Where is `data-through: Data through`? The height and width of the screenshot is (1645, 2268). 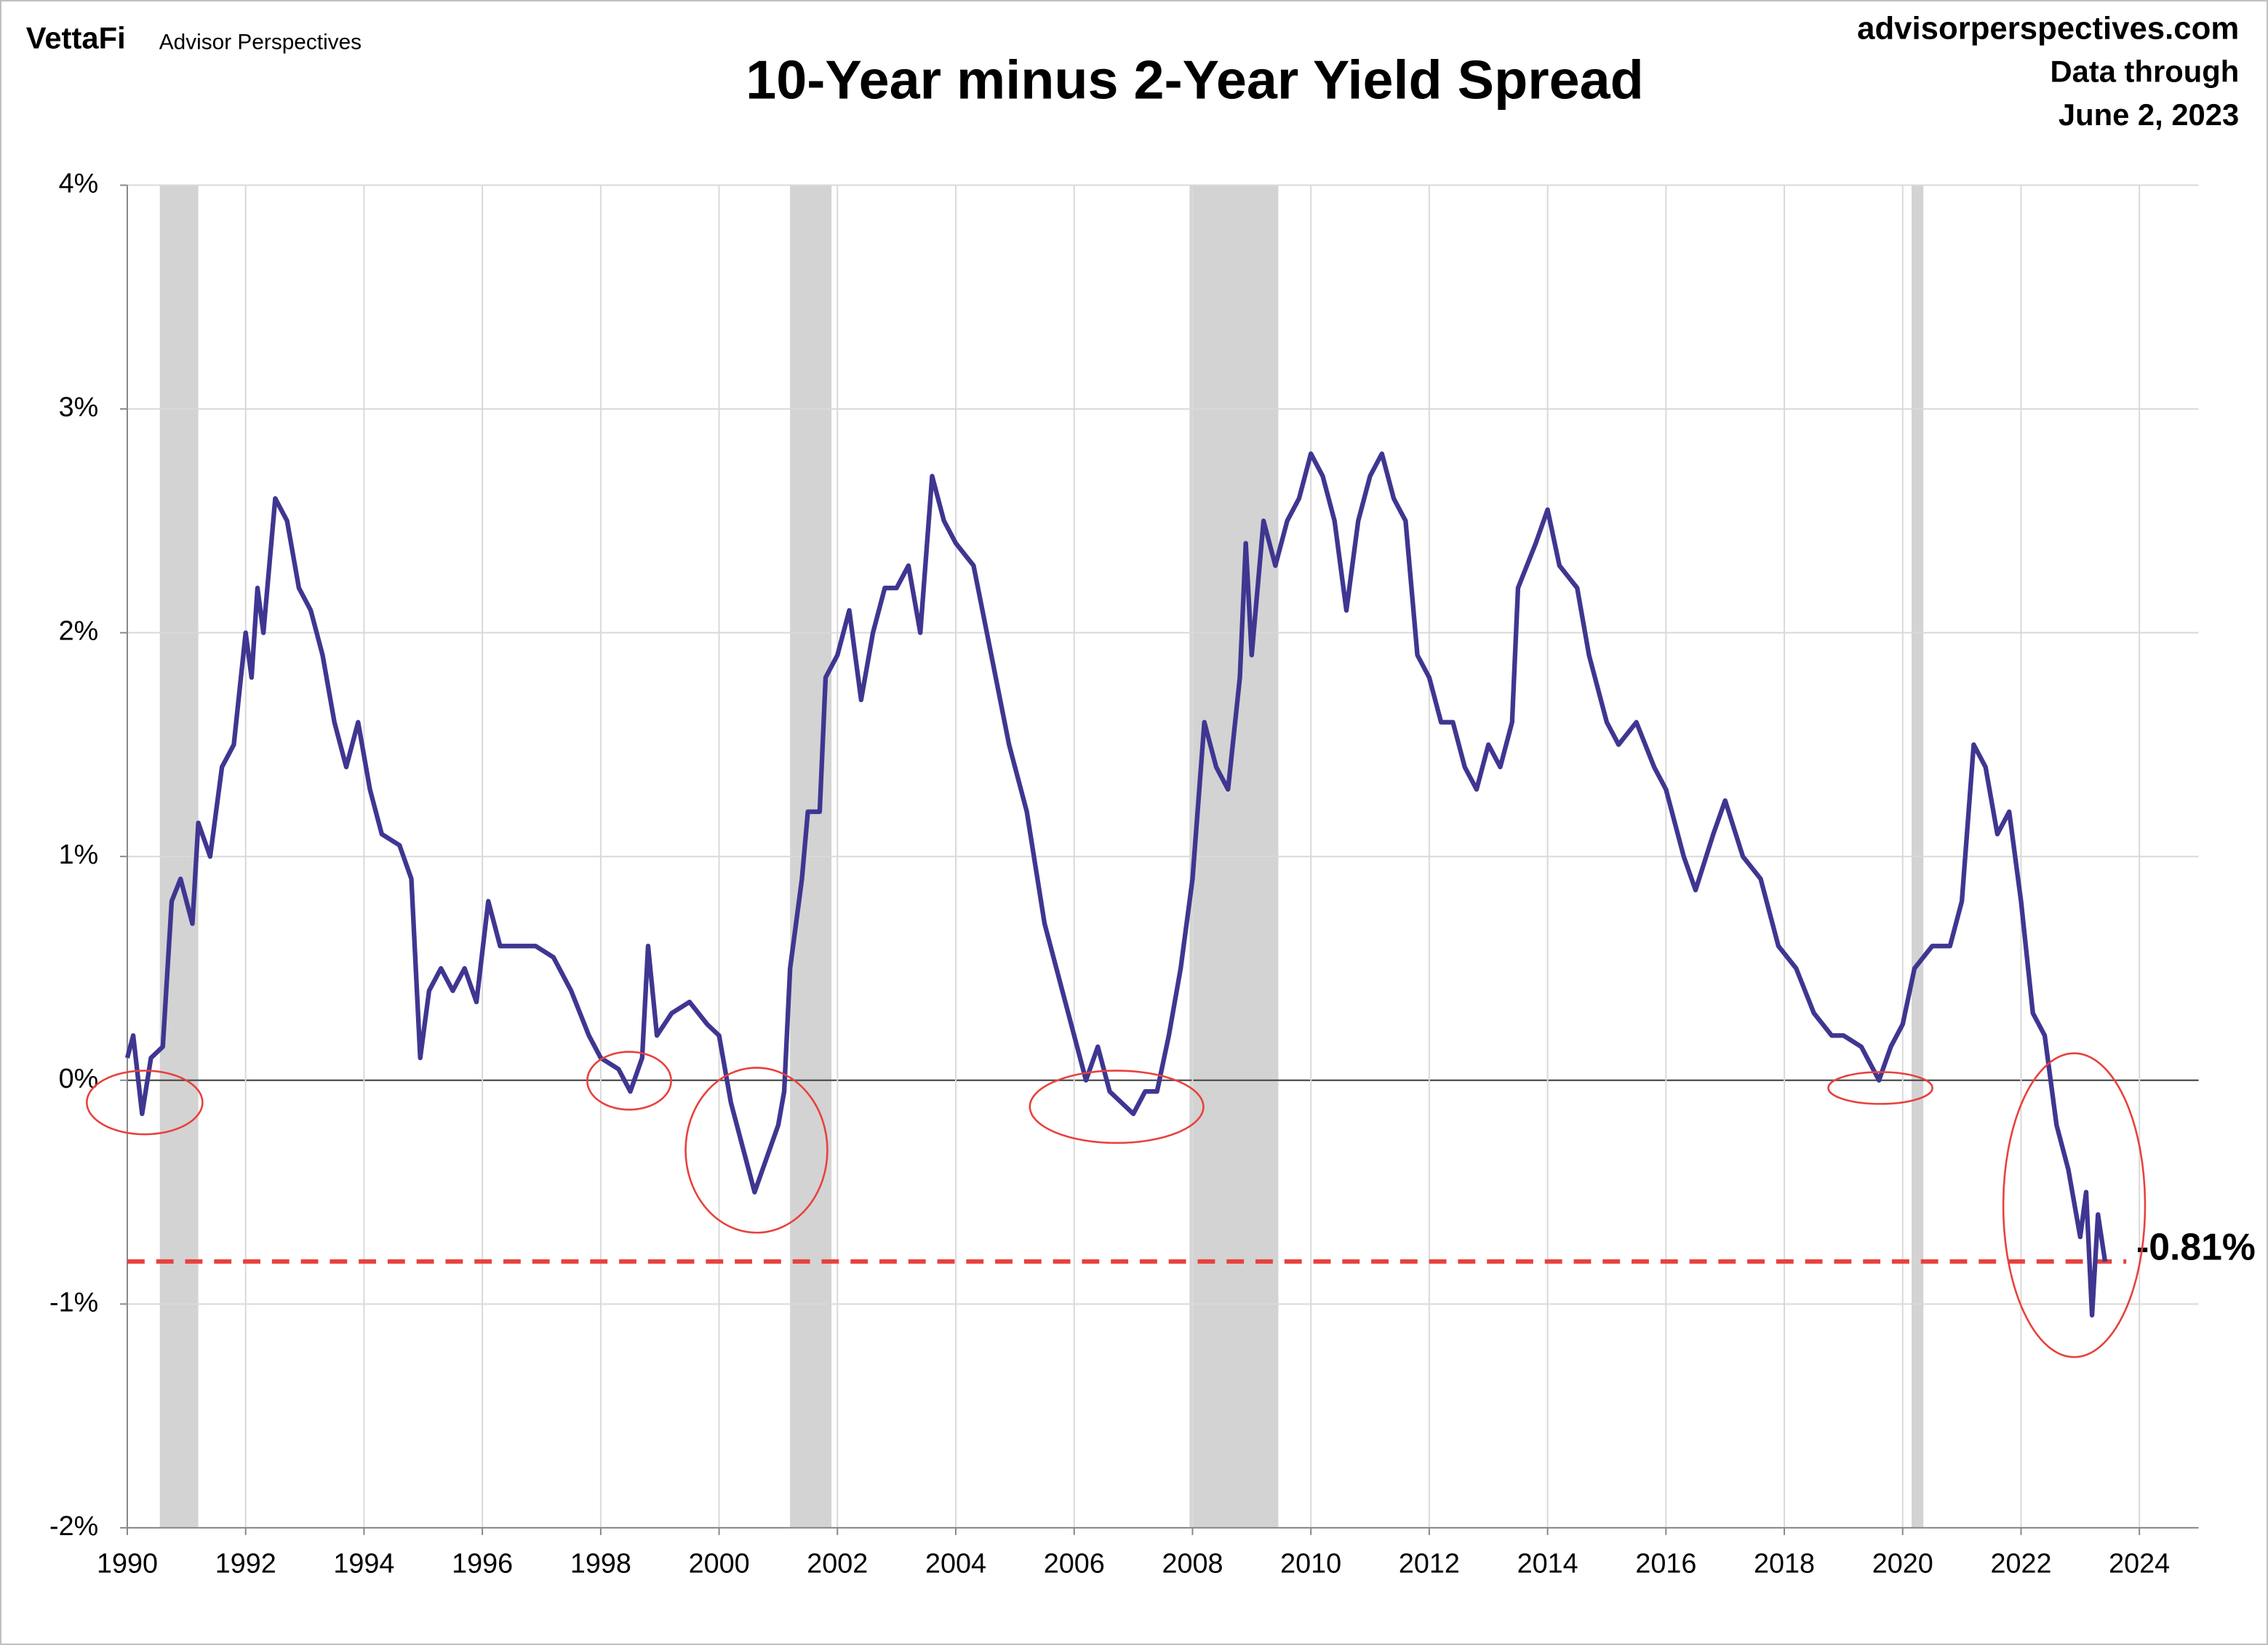
data-through: Data through is located at coordinates (2144, 71).